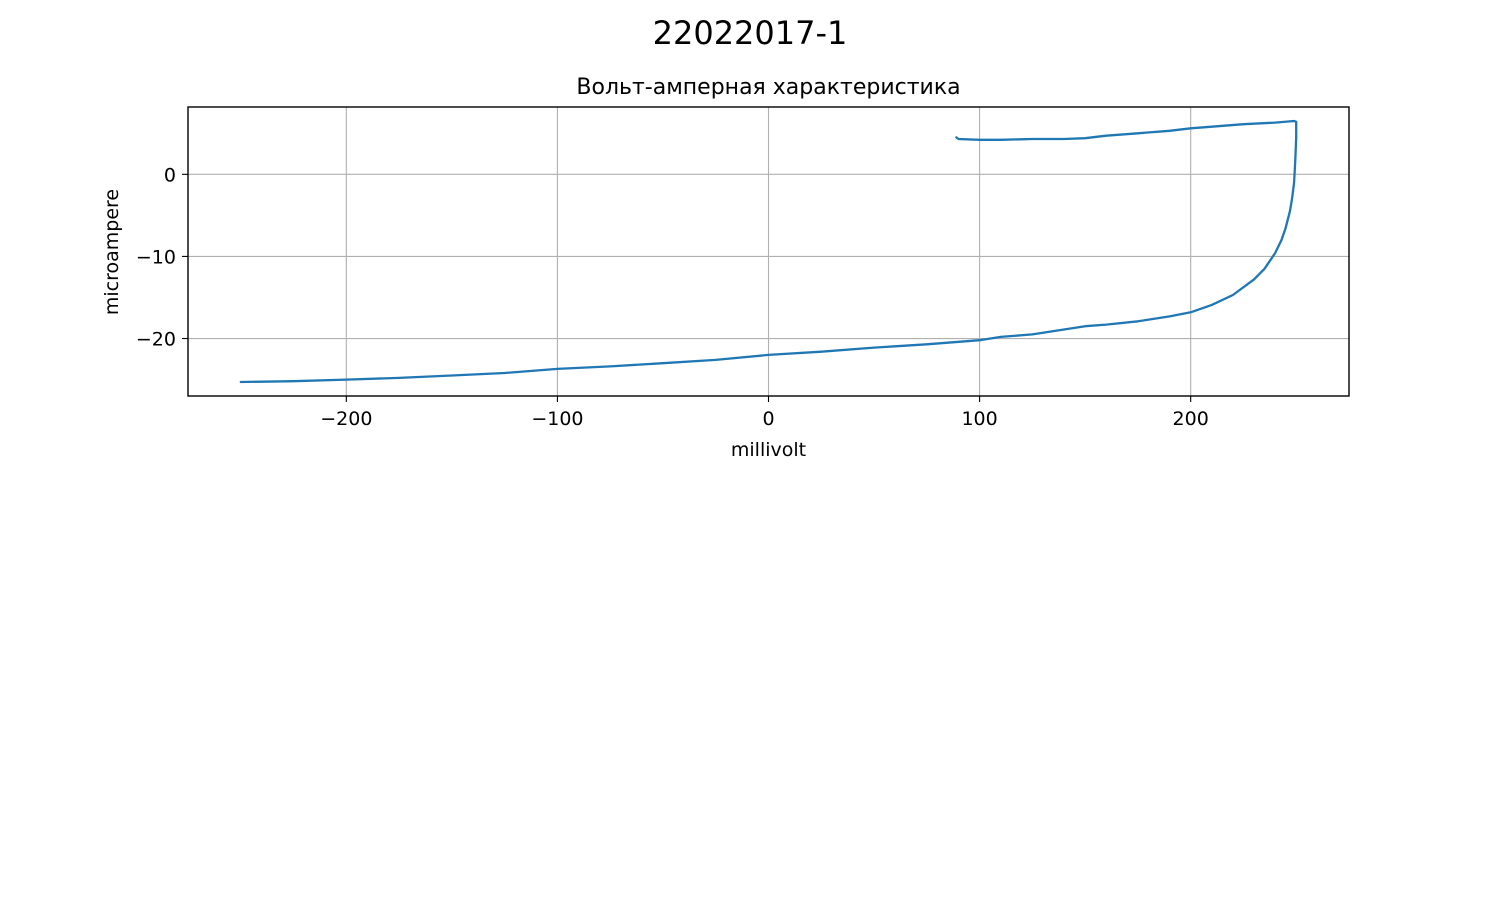 This screenshot has width=1500, height=900. I want to click on x-axis-ticks: −200 −100 0 100 200, so click(764, 413).